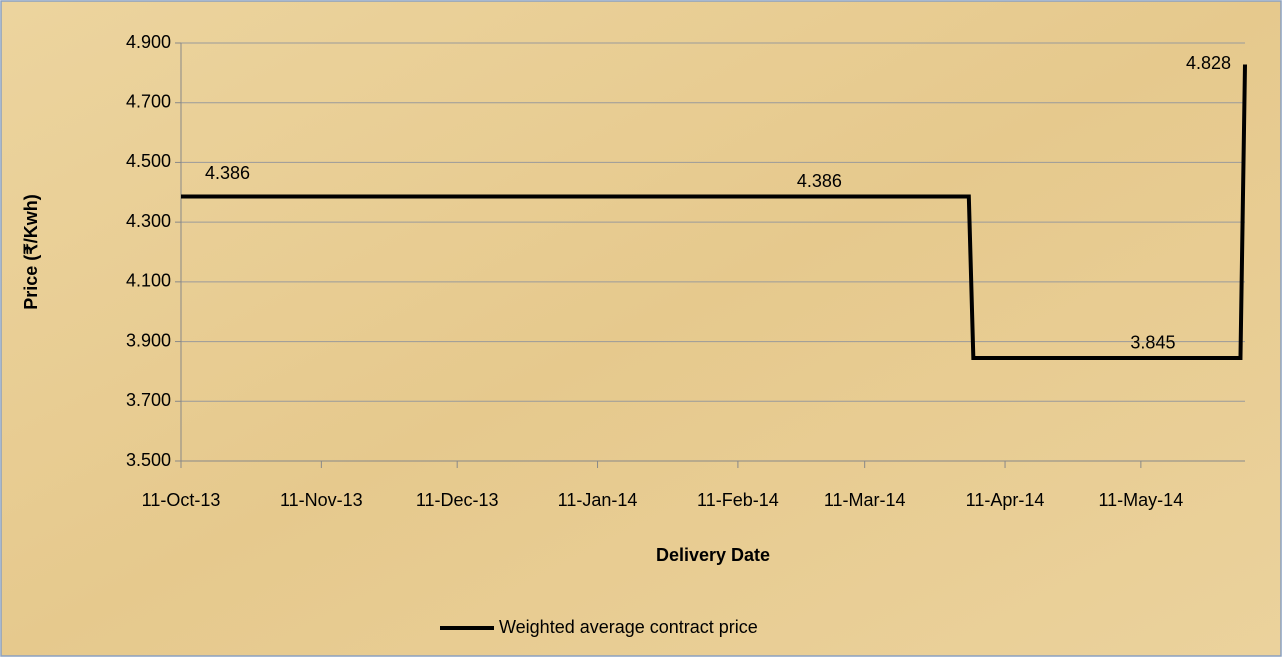 This screenshot has width=1283, height=657. Describe the element at coordinates (598, 500) in the screenshot. I see `x-tick-label: 11-Jan-14` at that location.